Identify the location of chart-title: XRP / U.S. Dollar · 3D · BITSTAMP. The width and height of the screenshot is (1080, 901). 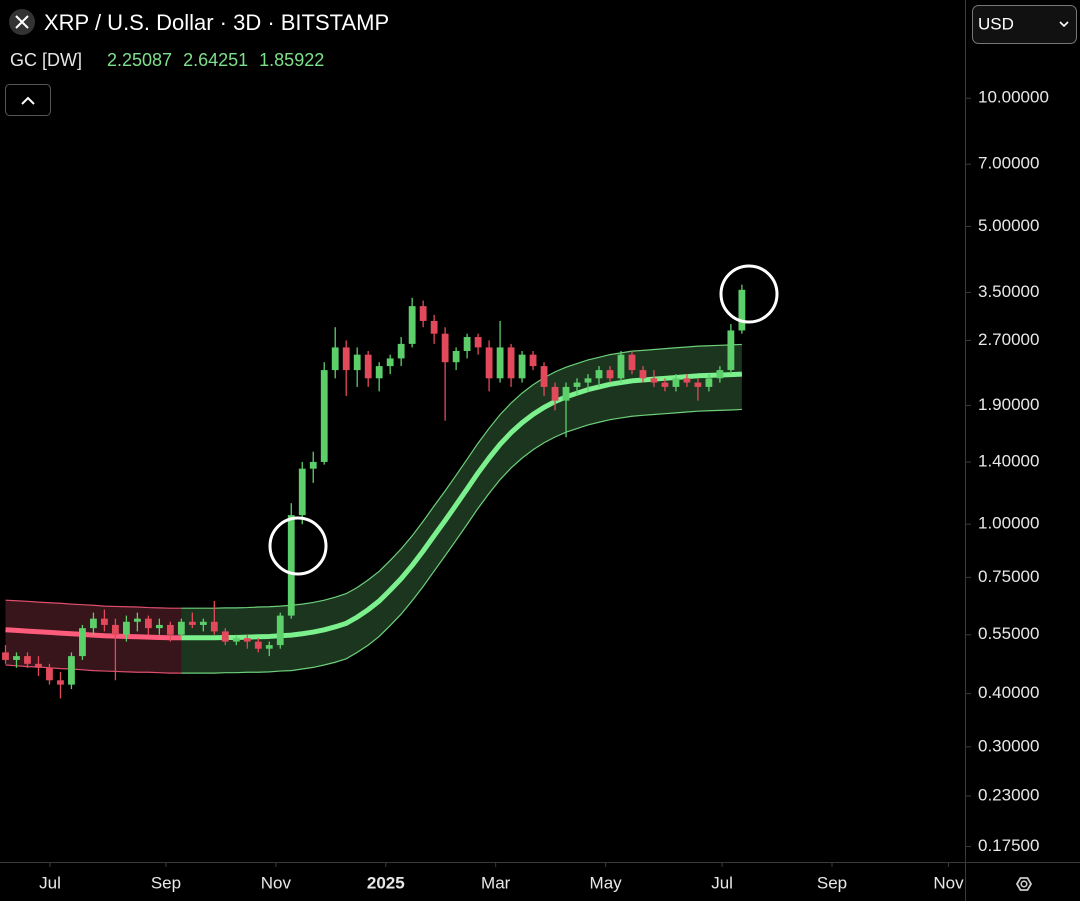
(216, 22).